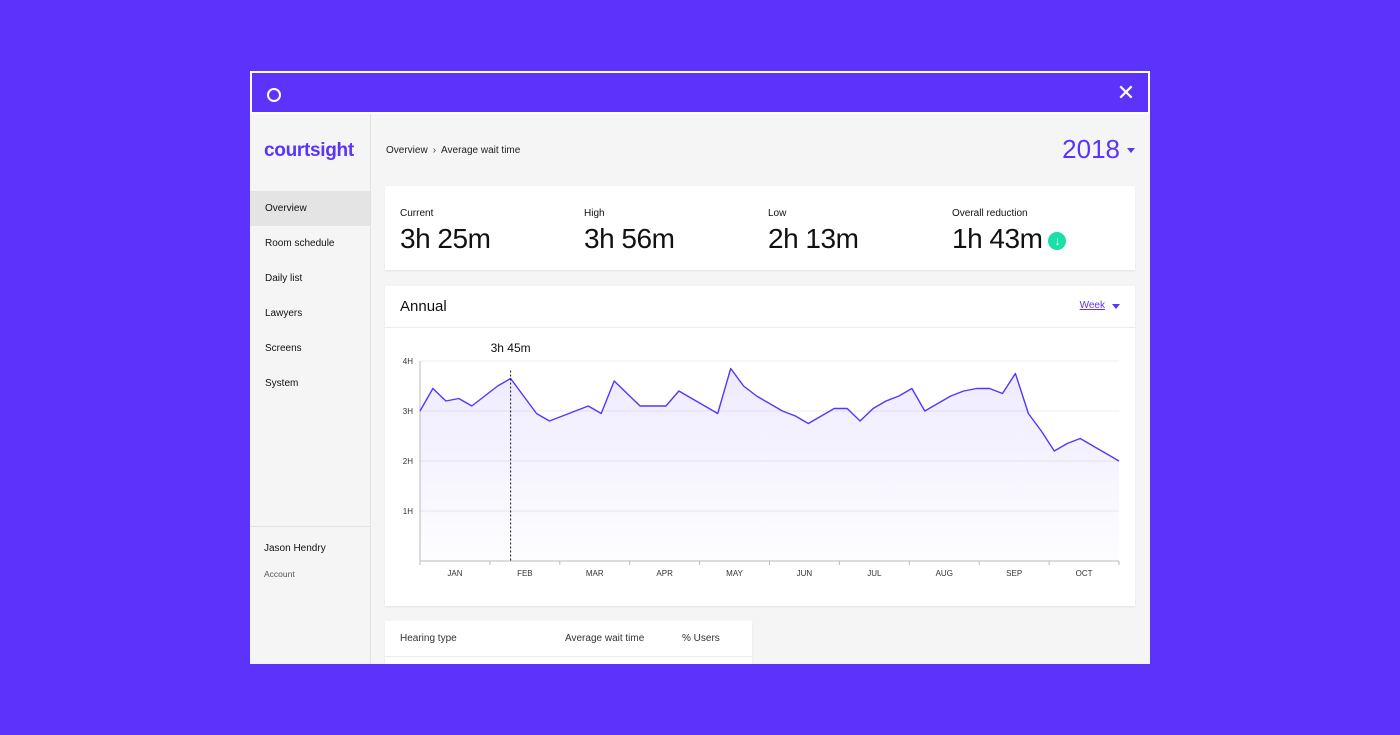 The image size is (1400, 735). I want to click on stat-value: 2h 13m, so click(813, 238).